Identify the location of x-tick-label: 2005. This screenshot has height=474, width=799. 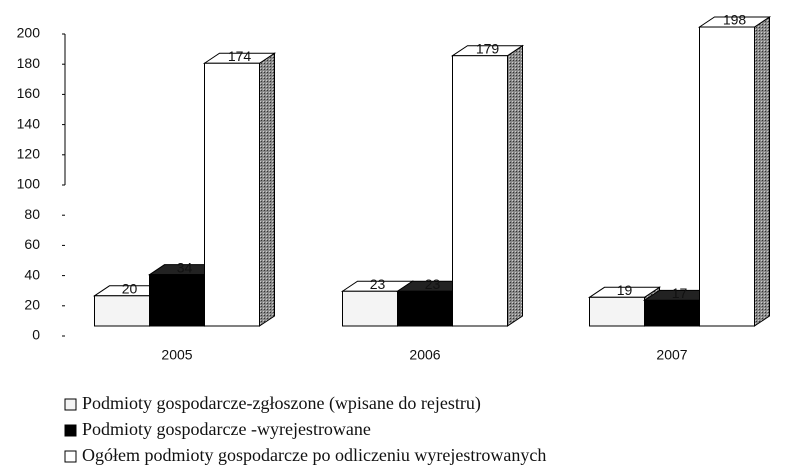
(176, 355).